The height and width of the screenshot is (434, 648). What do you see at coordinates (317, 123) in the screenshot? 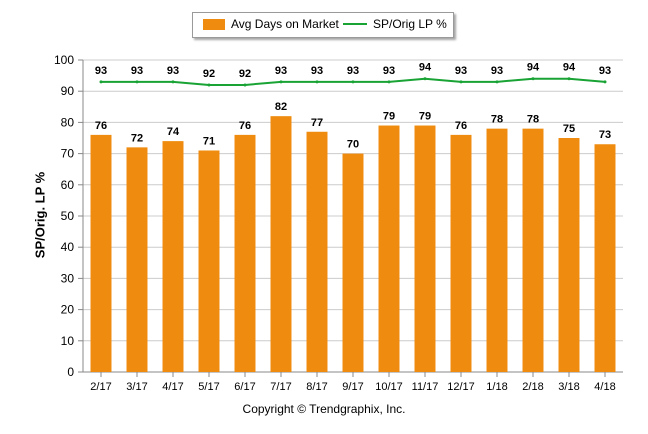
I see `bar-value-label: 77` at bounding box center [317, 123].